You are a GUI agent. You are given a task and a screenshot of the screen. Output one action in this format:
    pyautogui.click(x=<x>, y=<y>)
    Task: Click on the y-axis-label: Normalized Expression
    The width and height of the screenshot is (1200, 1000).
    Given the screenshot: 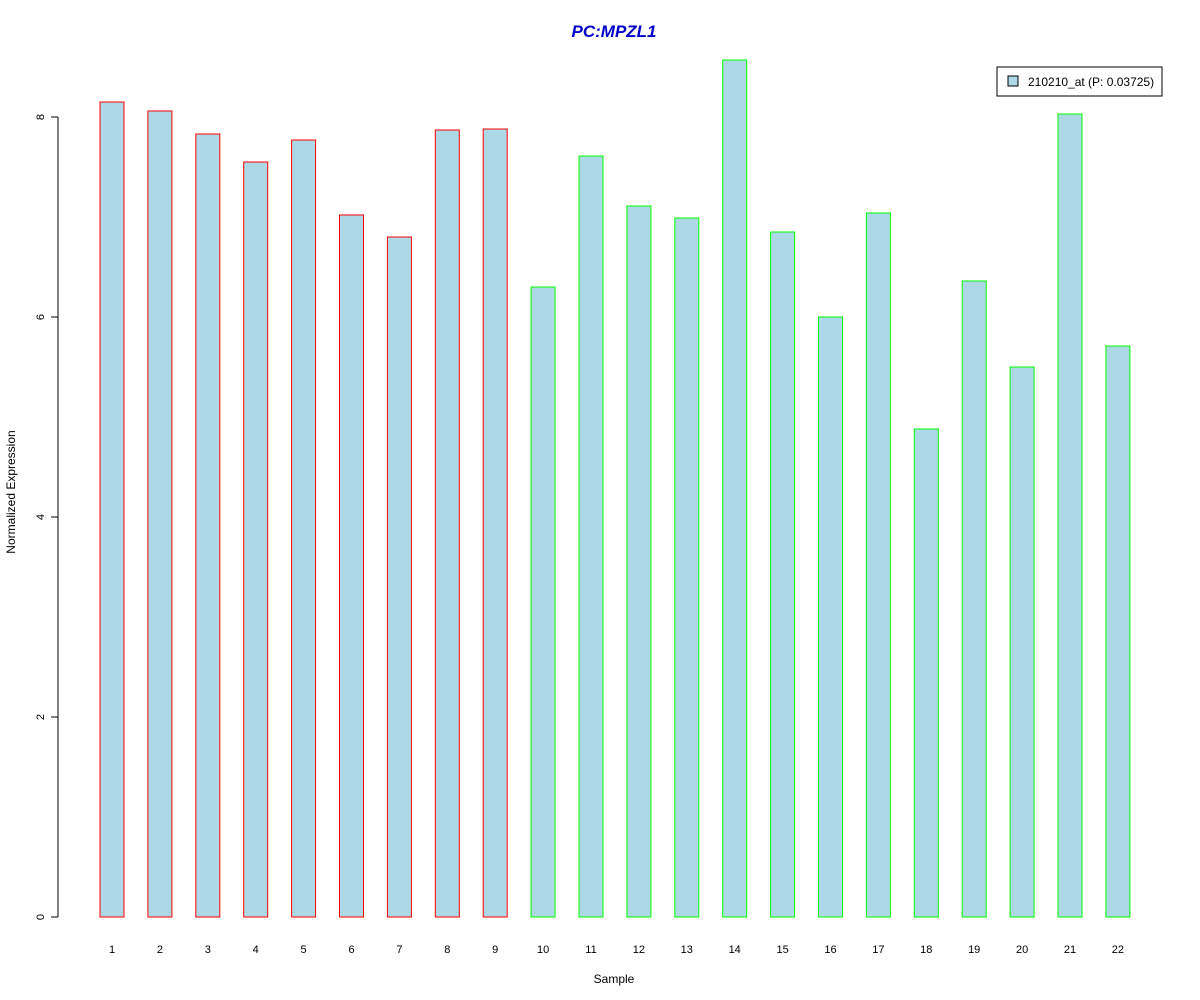 What is the action you would take?
    pyautogui.click(x=11, y=491)
    